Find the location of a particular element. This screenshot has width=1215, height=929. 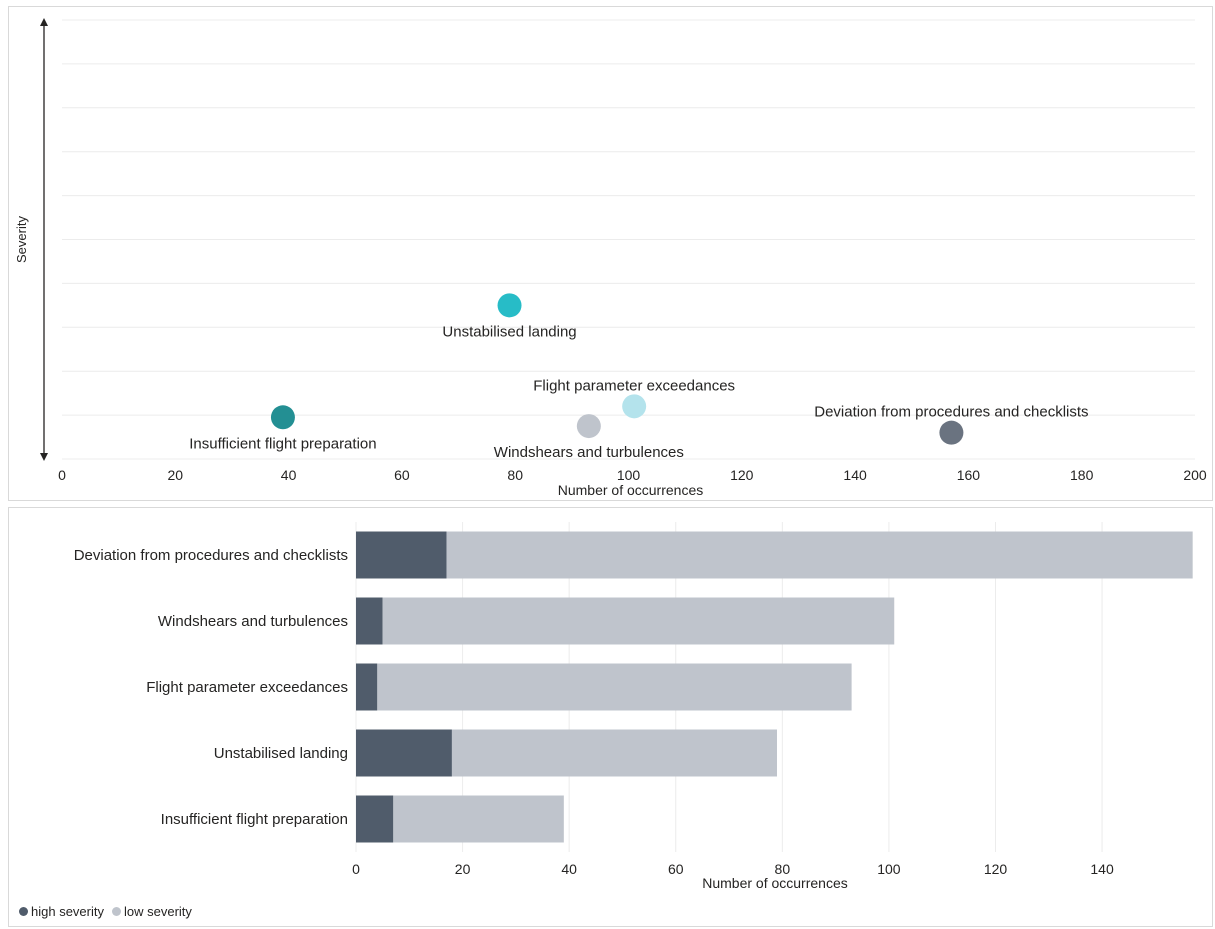

bar-low-severity-insufficient-flight-preparation is located at coordinates (478, 819).